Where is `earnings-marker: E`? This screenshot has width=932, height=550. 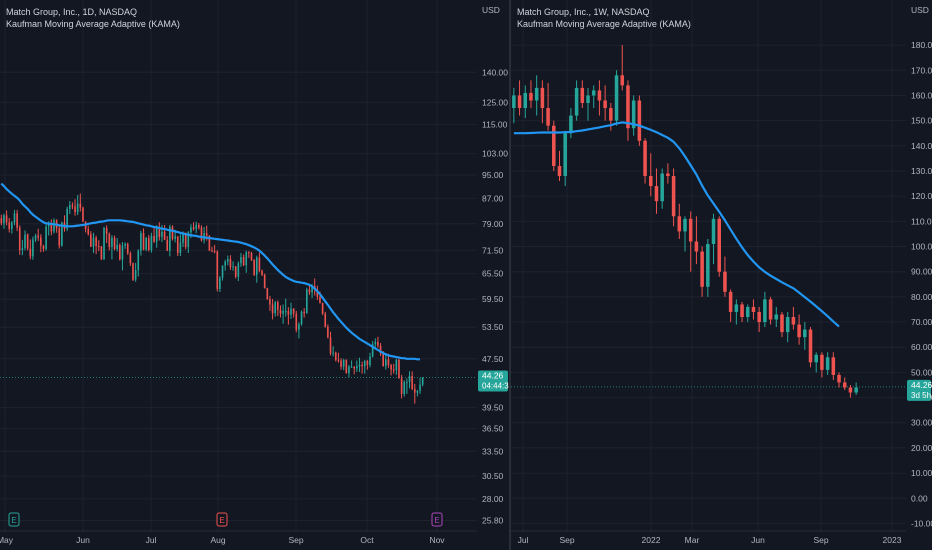
earnings-marker: E is located at coordinates (437, 519).